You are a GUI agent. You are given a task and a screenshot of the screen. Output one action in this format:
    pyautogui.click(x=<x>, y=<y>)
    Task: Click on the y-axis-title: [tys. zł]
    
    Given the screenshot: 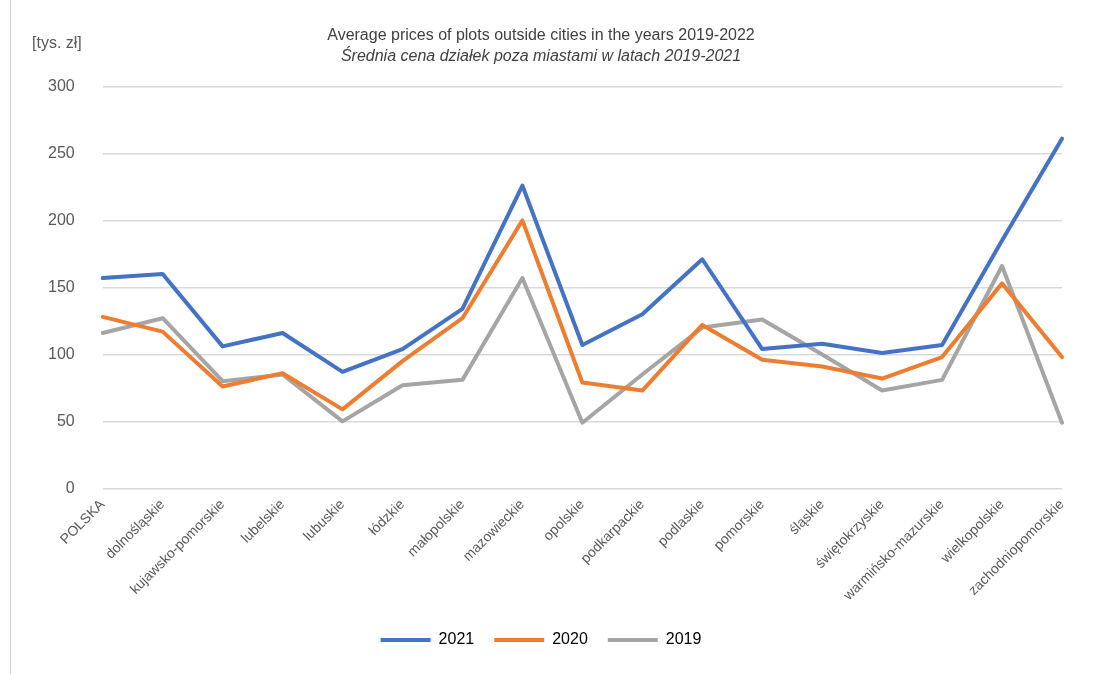 What is the action you would take?
    pyautogui.click(x=57, y=43)
    